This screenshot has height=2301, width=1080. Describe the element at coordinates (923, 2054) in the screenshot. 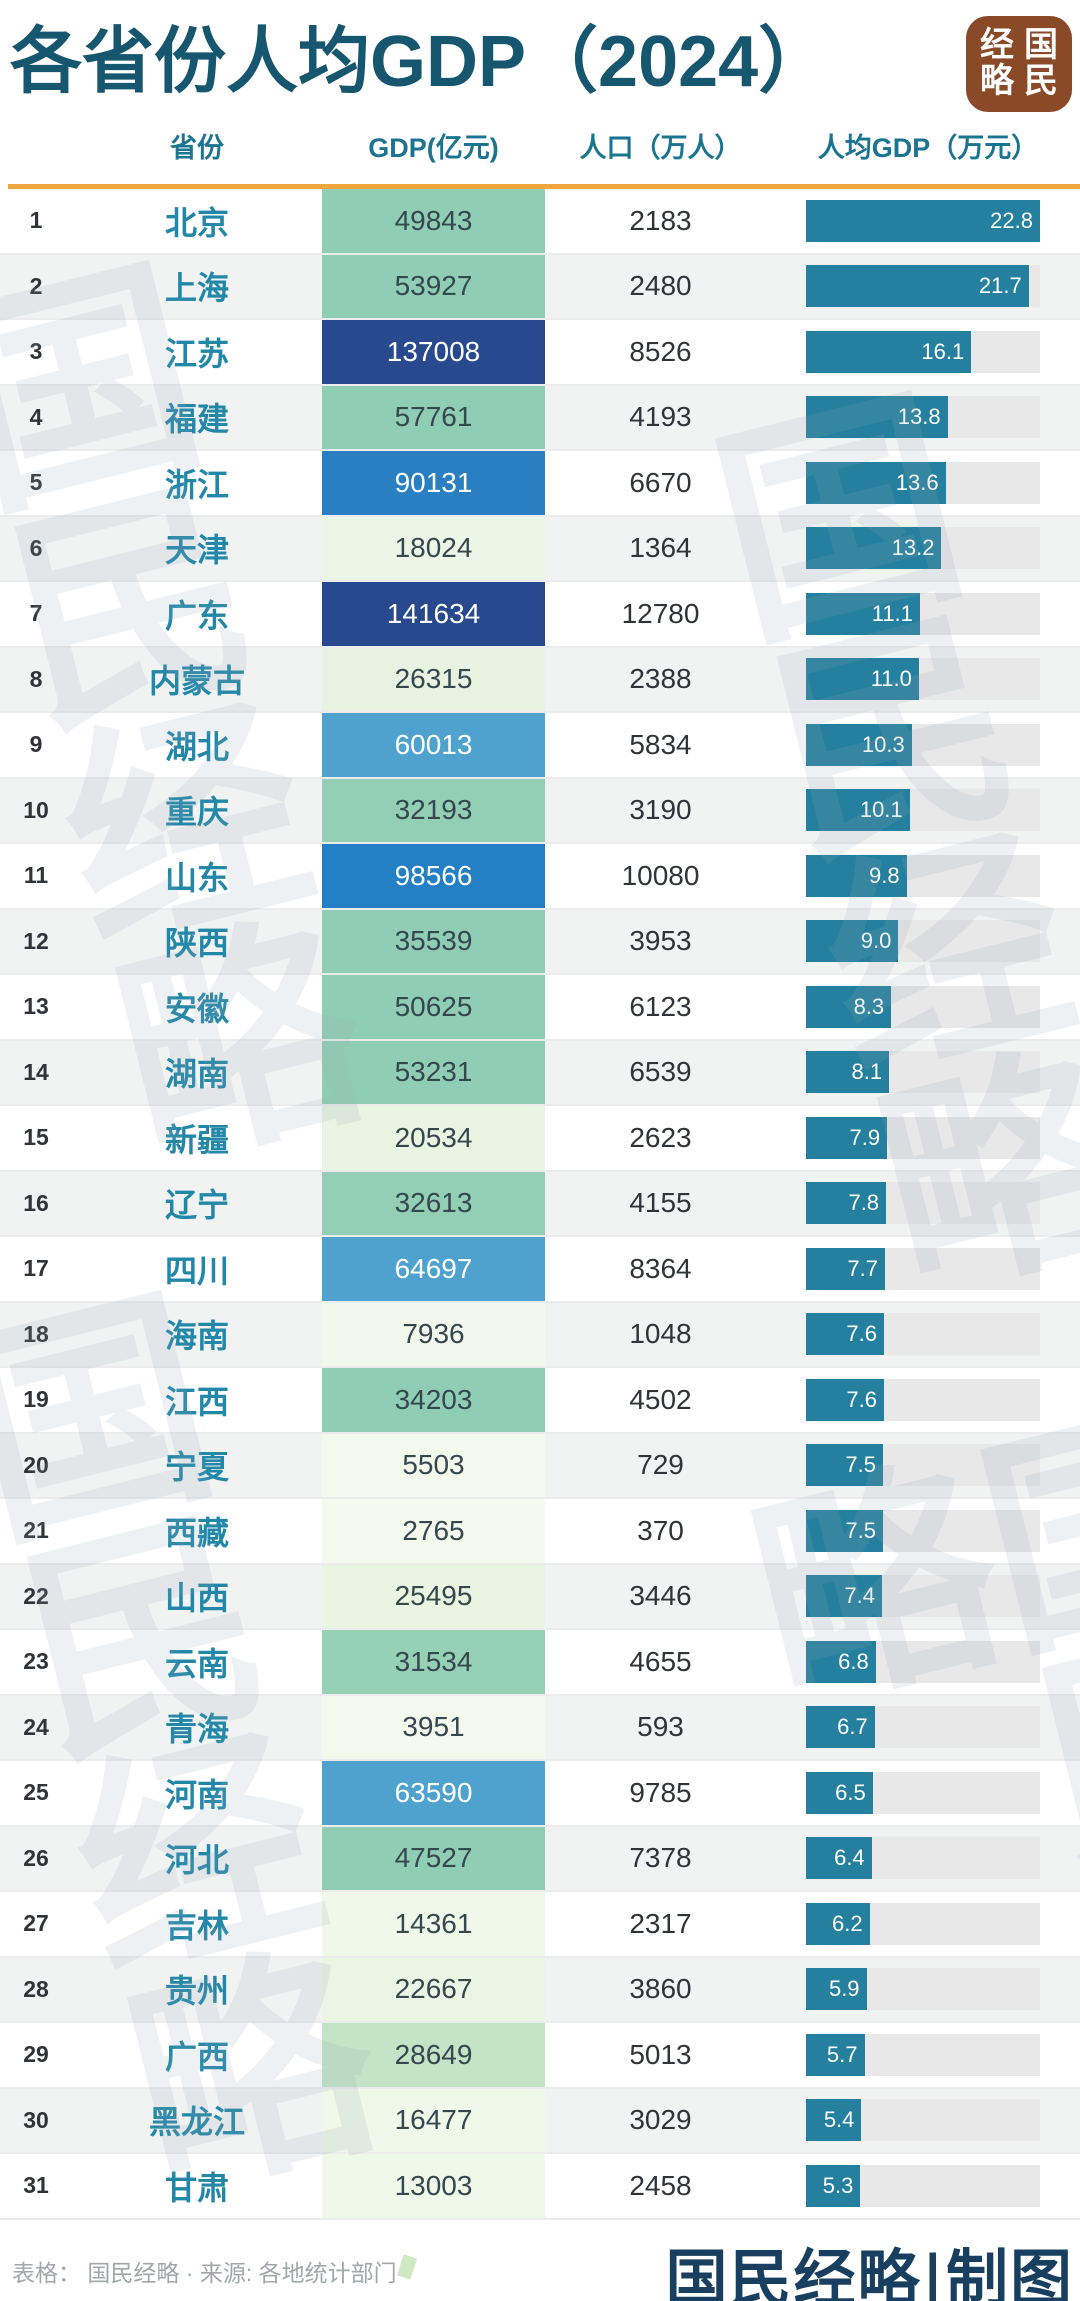

I see `per-capita-bar-track: 5.7` at that location.